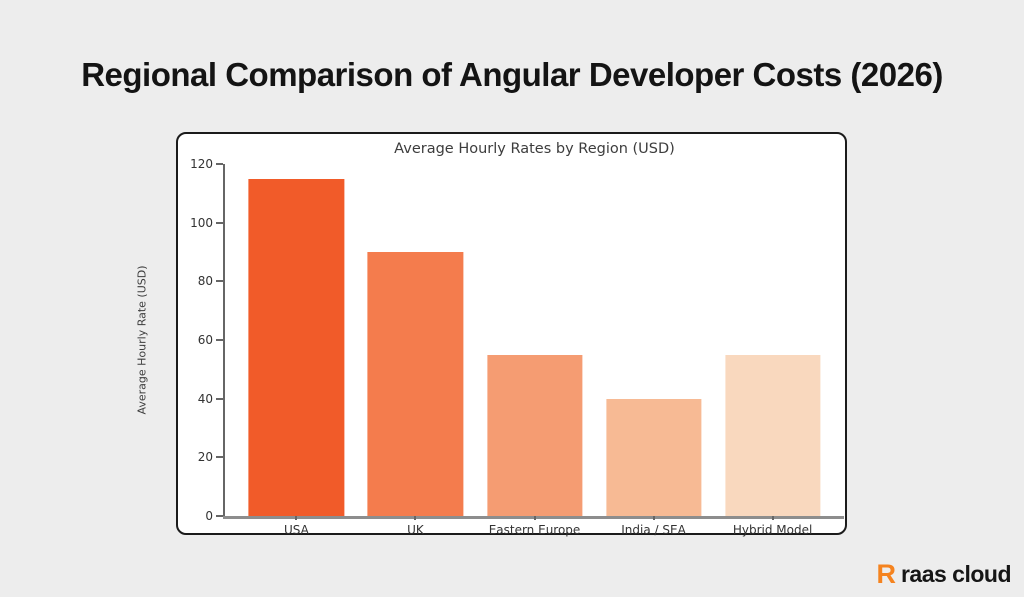  I want to click on y-tick-label: 20, so click(205, 457).